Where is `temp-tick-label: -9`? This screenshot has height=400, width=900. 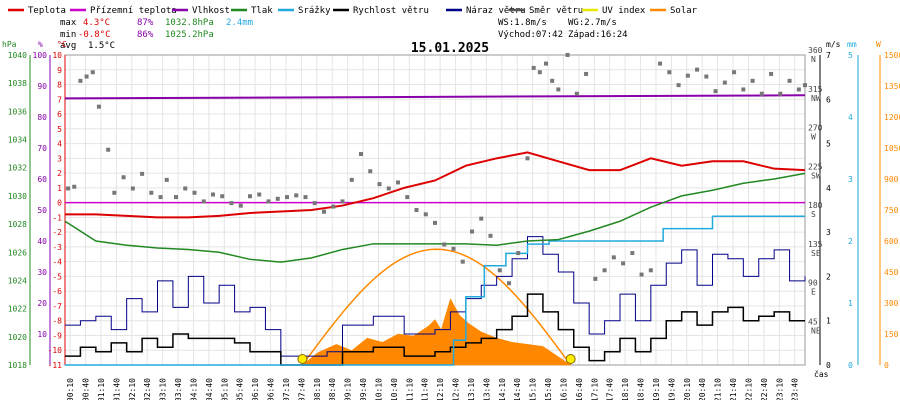 temp-tick-label: -9 is located at coordinates (57, 335).